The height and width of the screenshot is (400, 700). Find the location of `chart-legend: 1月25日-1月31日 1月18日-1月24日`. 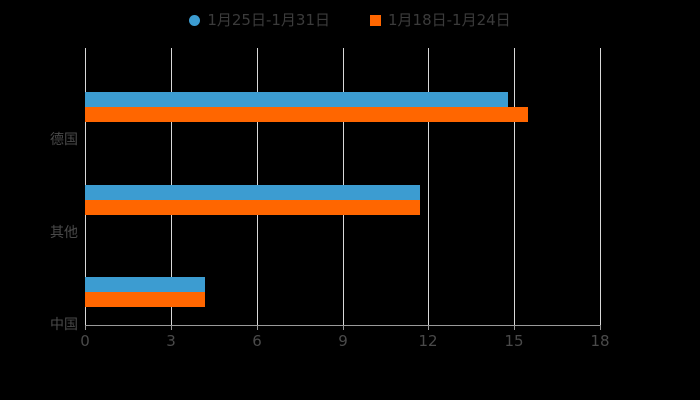

chart-legend: 1月25日-1月31日 1月18日-1月24日 is located at coordinates (350, 20).